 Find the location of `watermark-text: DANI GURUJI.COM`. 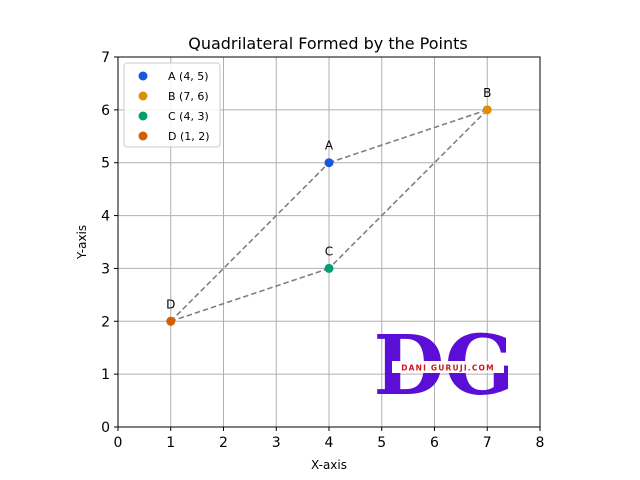

watermark-text: DANI GURUJI.COM is located at coordinates (448, 368).